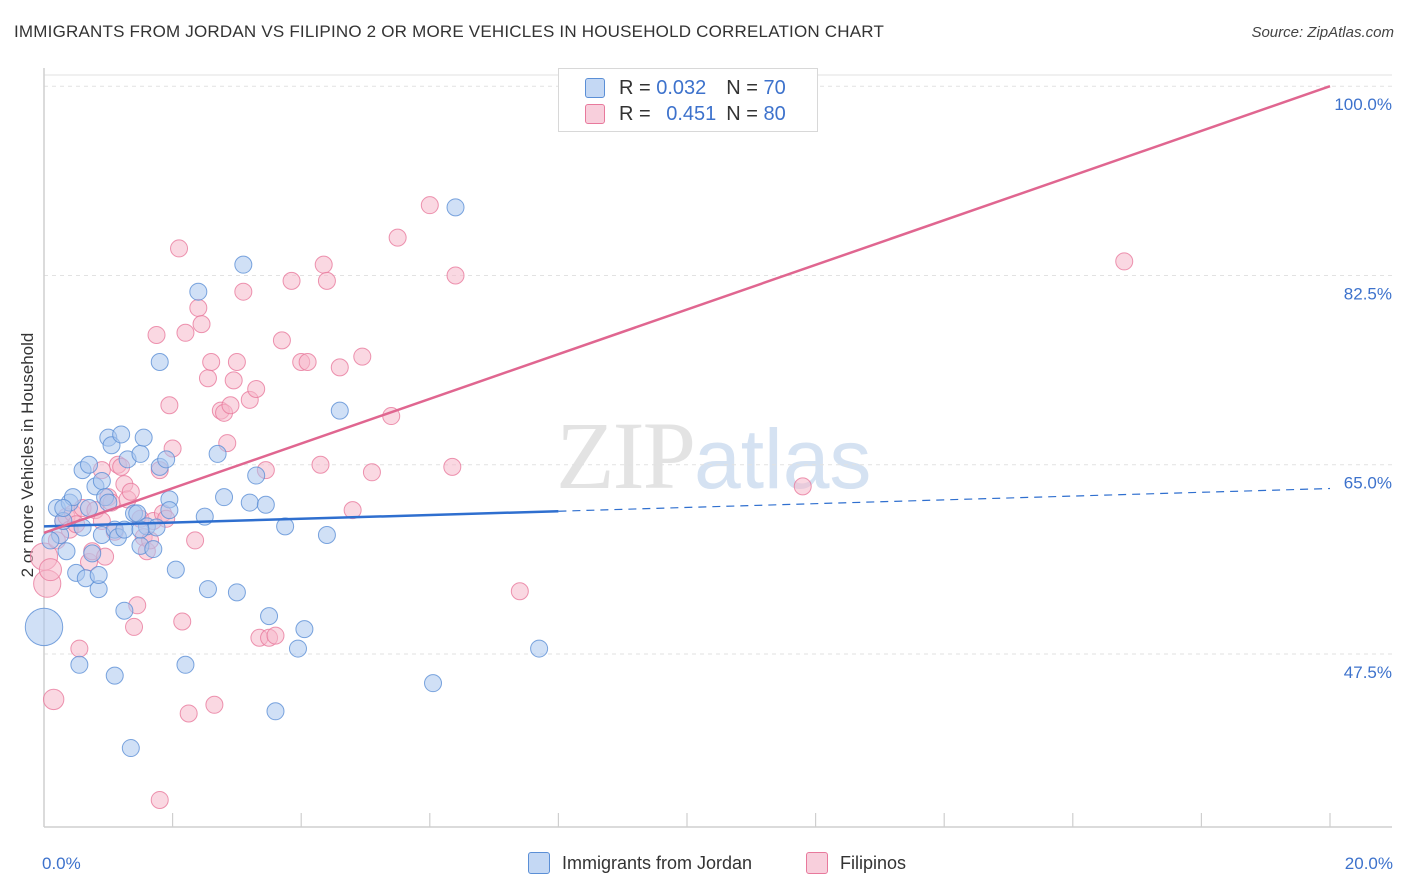  I want to click on watermark-atlas: atlas, so click(783, 459).